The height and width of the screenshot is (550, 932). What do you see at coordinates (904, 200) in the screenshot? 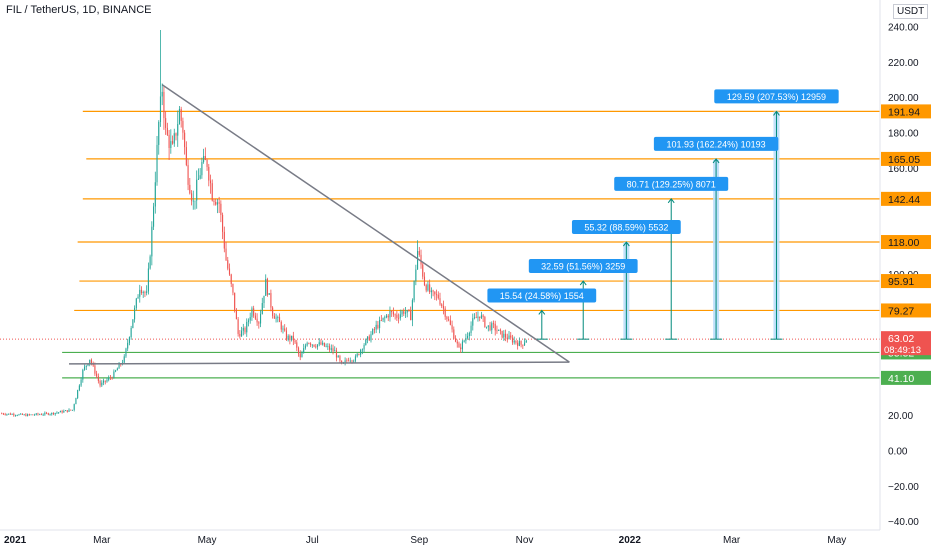
I see `level-badge-label: 142.44` at bounding box center [904, 200].